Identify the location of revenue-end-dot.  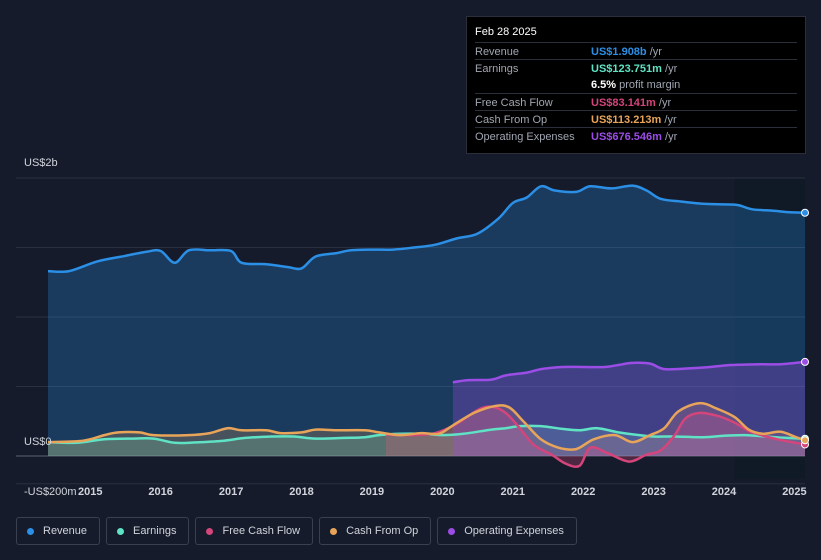
(805, 212).